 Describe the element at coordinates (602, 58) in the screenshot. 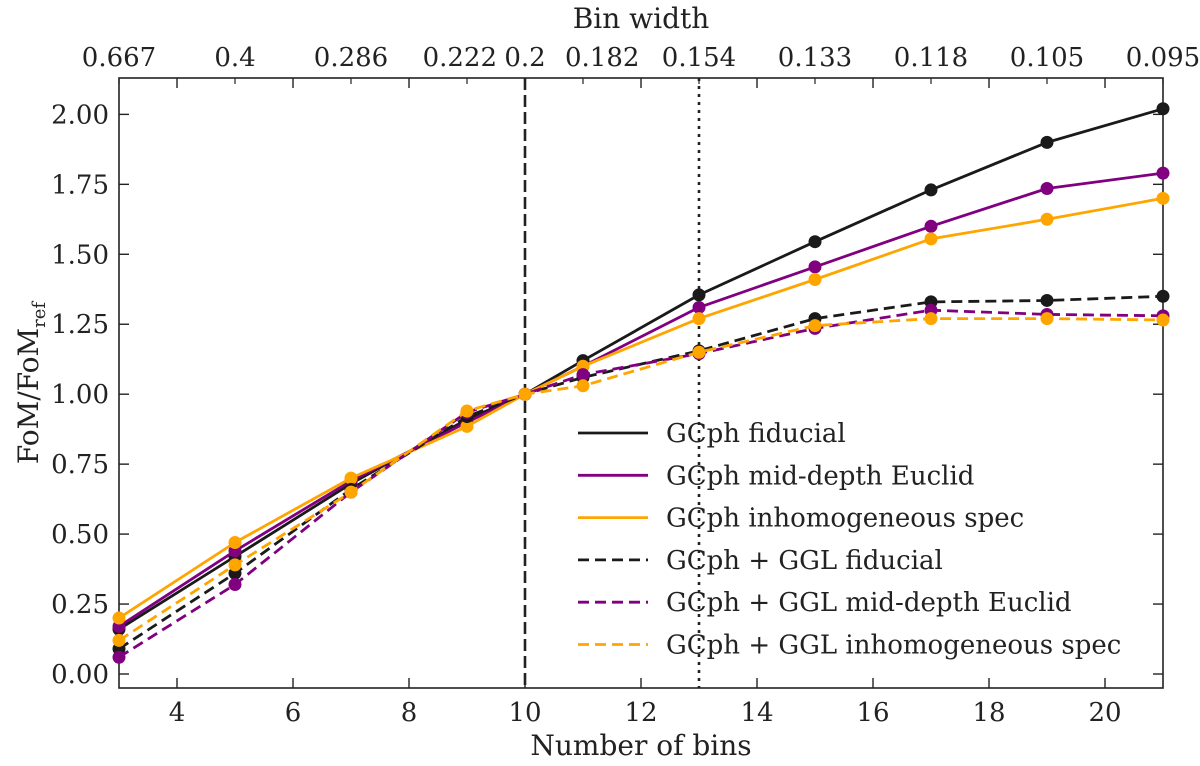

I see `top-tick-label: 0.182` at that location.